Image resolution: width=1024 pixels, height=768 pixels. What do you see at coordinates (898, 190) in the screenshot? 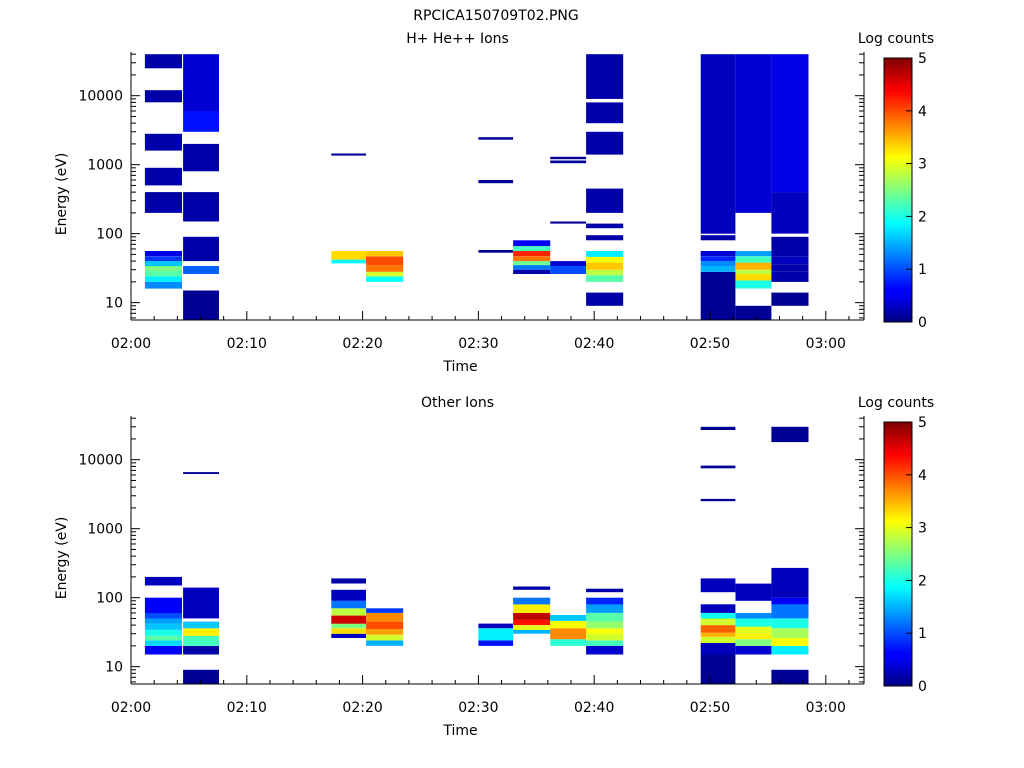
I see `colorbar-gradient` at bounding box center [898, 190].